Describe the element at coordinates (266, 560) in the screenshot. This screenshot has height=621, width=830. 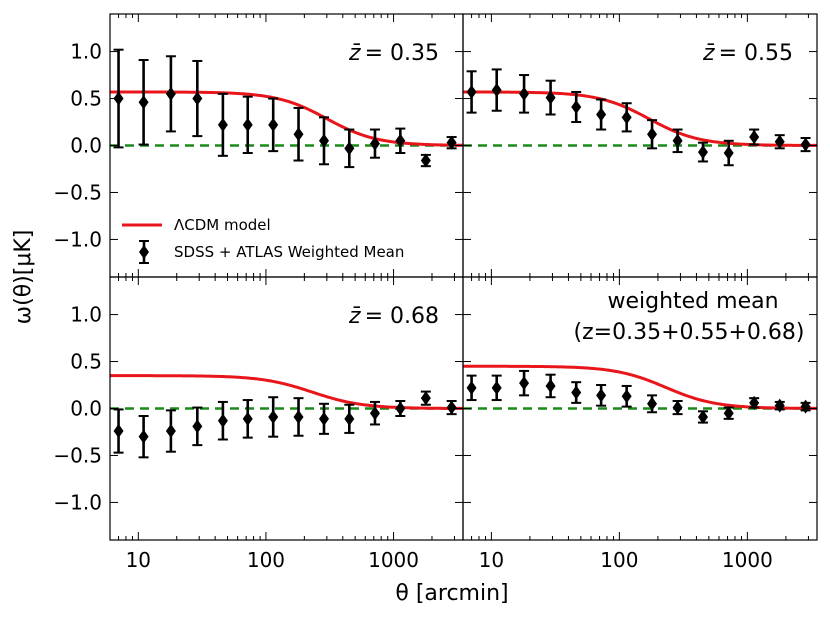
I see `x-tick-label: 100` at that location.